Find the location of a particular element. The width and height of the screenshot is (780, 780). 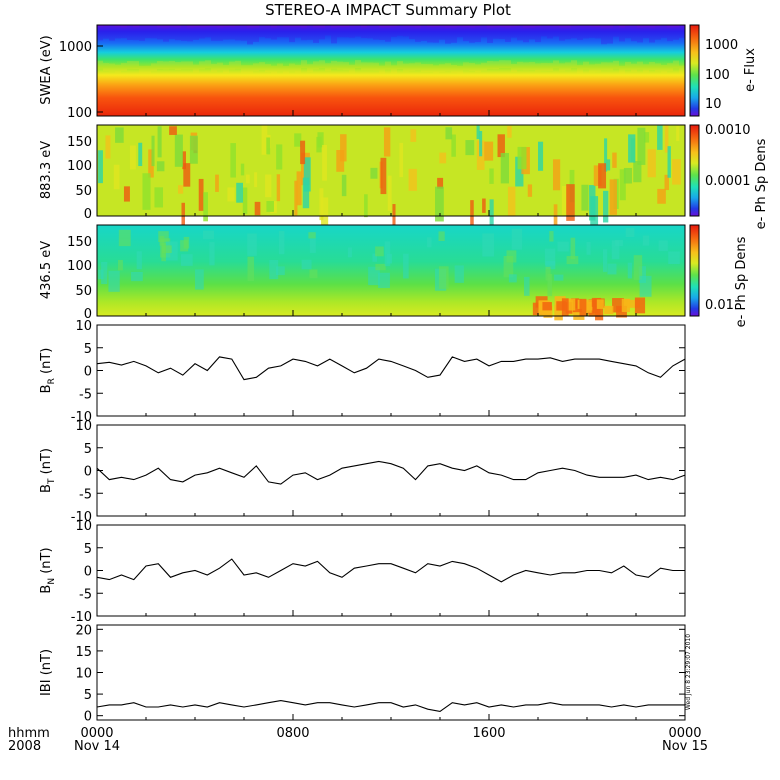

pad-883-cbar-tick-1: 0.0001 is located at coordinates (728, 181).